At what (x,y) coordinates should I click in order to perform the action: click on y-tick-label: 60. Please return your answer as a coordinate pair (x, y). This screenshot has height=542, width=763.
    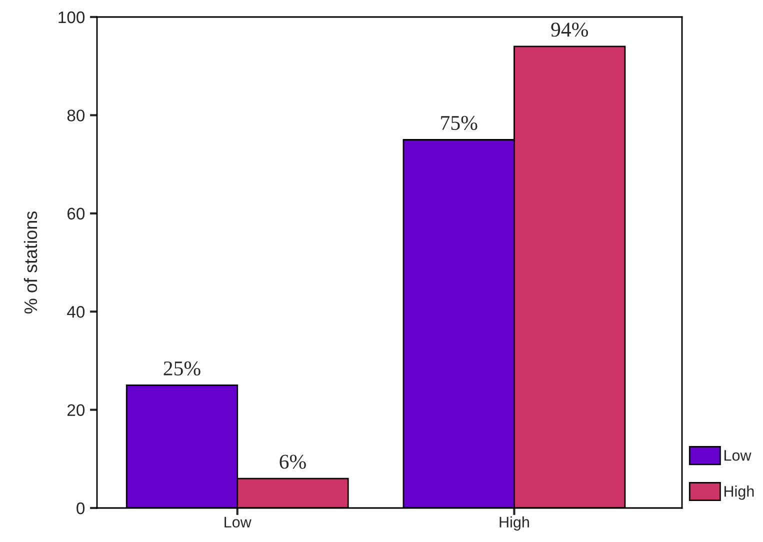
    Looking at the image, I should click on (76, 214).